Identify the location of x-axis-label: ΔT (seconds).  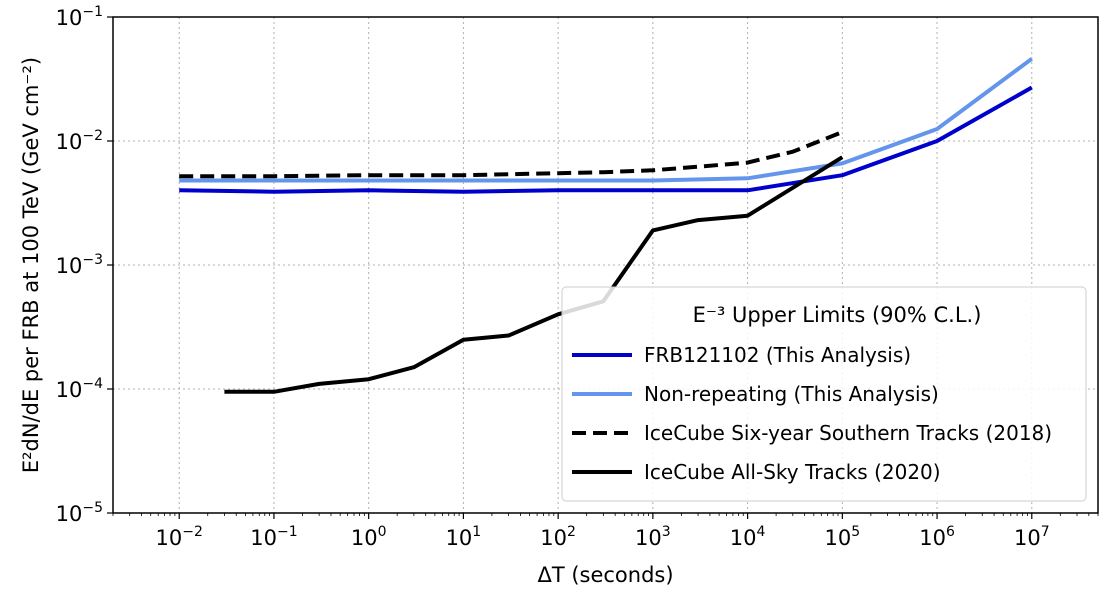
(605, 575).